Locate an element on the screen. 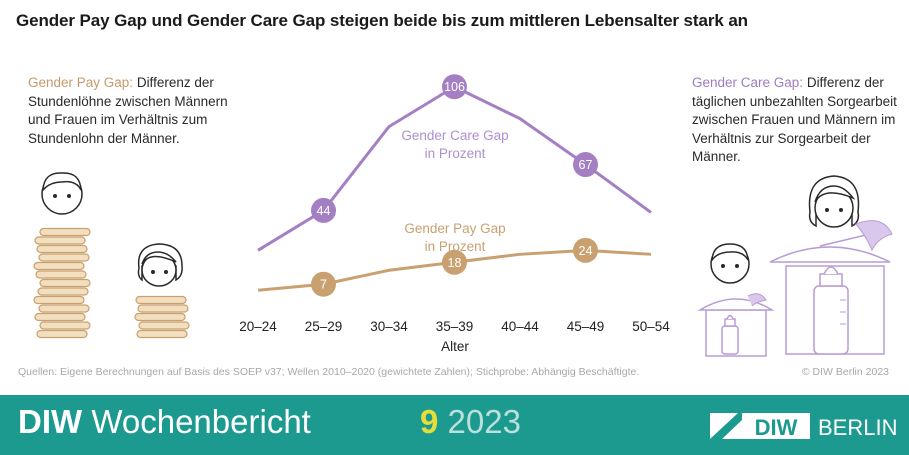  pay-gap-value-label: 7 is located at coordinates (323, 285).